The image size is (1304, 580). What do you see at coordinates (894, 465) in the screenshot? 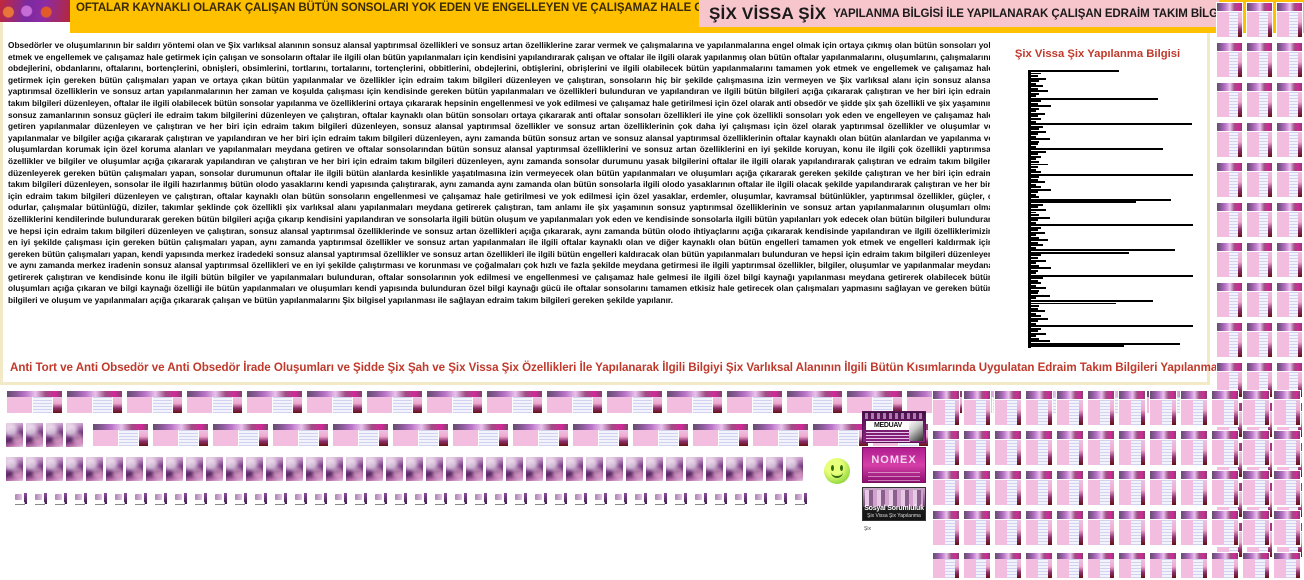
I see `thumbnail-card-nomex: NOMEX` at bounding box center [894, 465].